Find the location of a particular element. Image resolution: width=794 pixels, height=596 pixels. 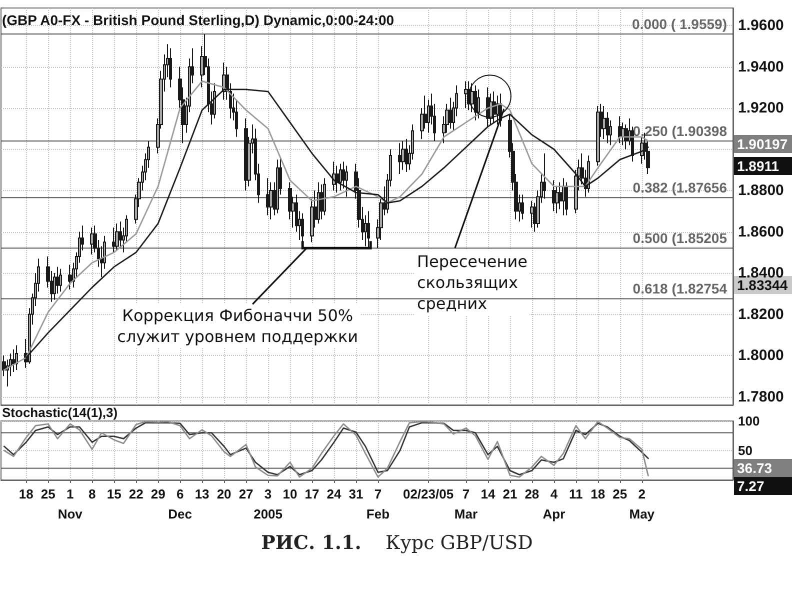

x-tick-label: 4 Apr is located at coordinates (554, 504).